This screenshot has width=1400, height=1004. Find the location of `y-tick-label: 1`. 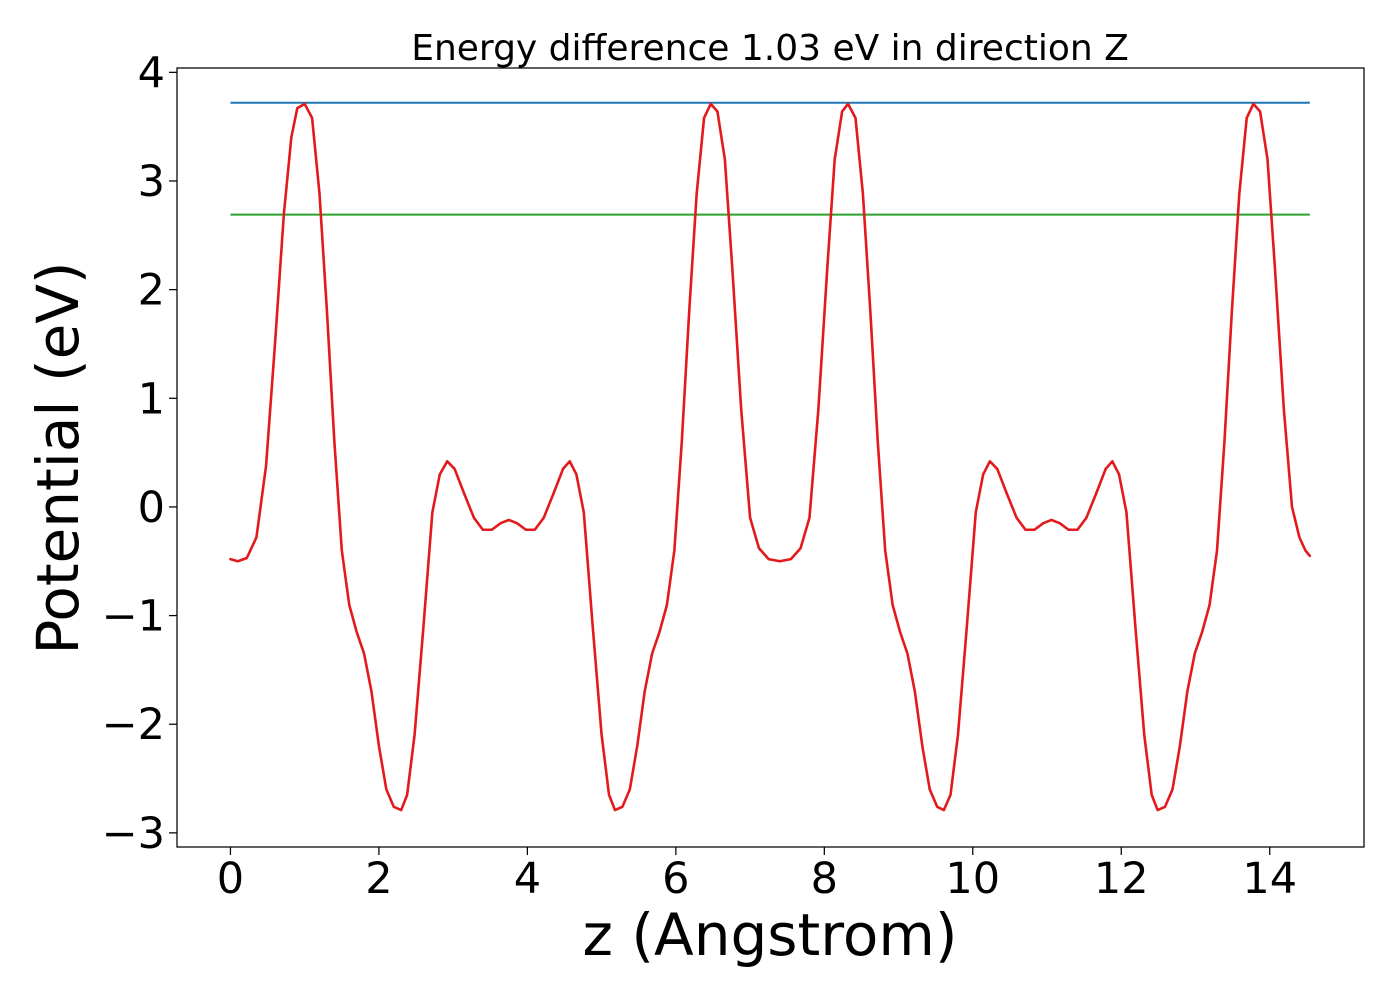

y-tick-label: 1 is located at coordinates (151, 399).